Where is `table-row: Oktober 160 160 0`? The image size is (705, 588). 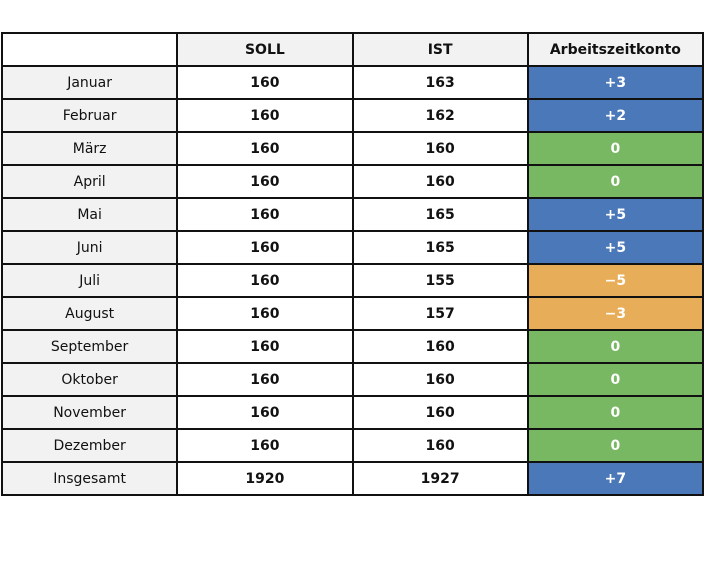
table-row: Oktober 160 160 0 is located at coordinates (352, 379).